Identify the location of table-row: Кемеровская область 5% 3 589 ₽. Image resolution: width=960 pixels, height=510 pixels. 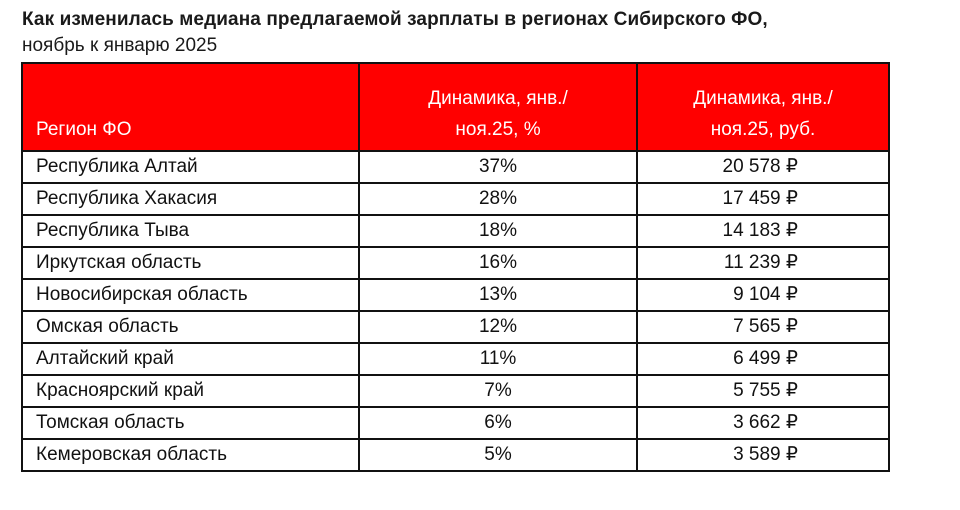
(455, 455).